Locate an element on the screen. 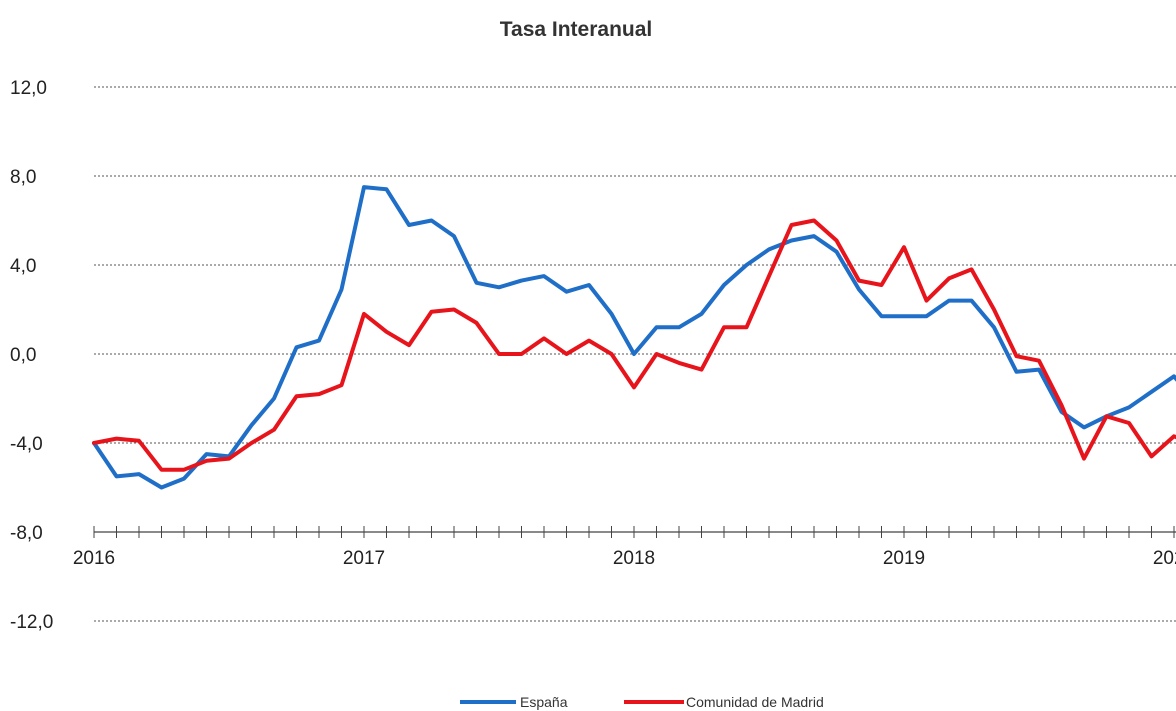 This screenshot has width=1176, height=711. x-tick-label: 2018 is located at coordinates (634, 558).